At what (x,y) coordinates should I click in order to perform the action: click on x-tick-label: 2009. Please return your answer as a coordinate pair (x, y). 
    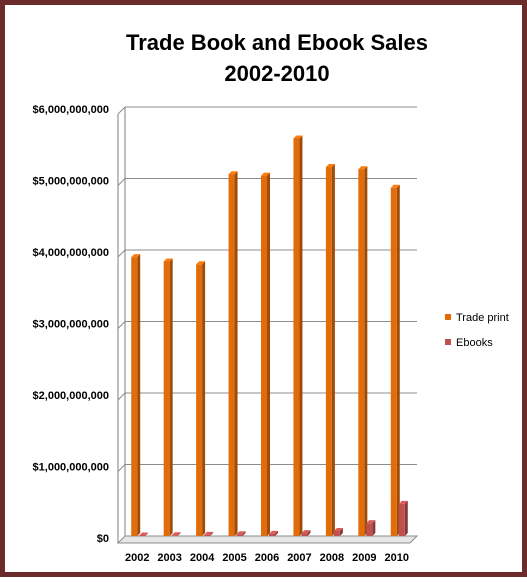
    Looking at the image, I should click on (364, 558).